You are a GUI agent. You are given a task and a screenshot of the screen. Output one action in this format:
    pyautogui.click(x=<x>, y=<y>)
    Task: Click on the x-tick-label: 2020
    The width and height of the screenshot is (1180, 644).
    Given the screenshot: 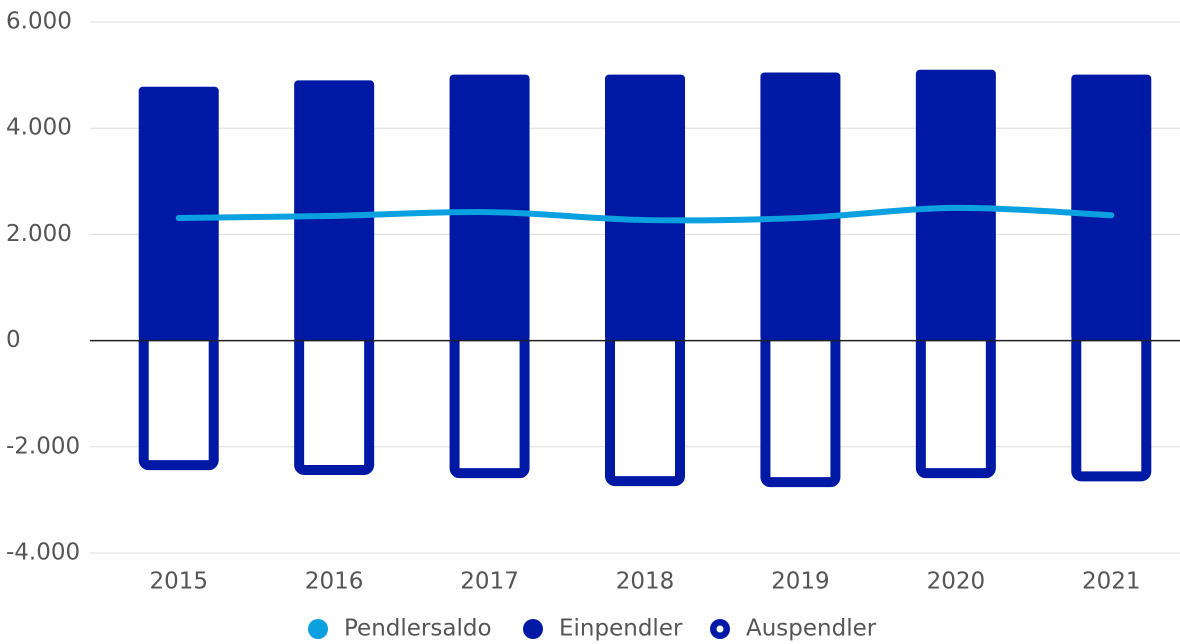 What is the action you would take?
    pyautogui.click(x=956, y=582)
    